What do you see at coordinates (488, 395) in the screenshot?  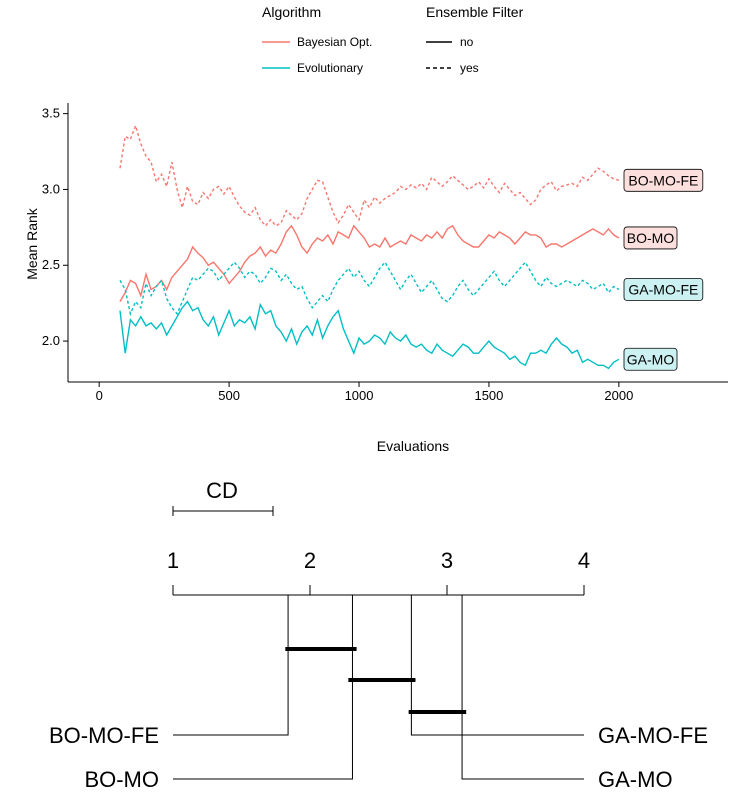 I see `x-tick-label: 1500` at bounding box center [488, 395].